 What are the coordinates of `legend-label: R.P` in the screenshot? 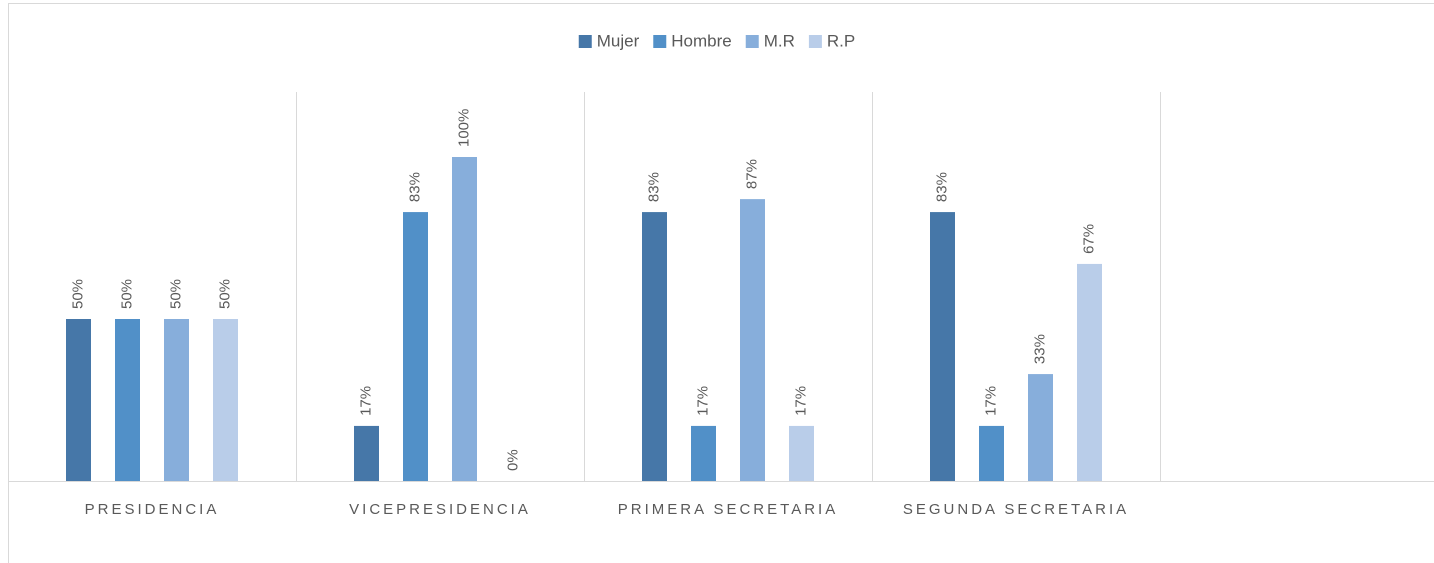 It's located at (841, 40).